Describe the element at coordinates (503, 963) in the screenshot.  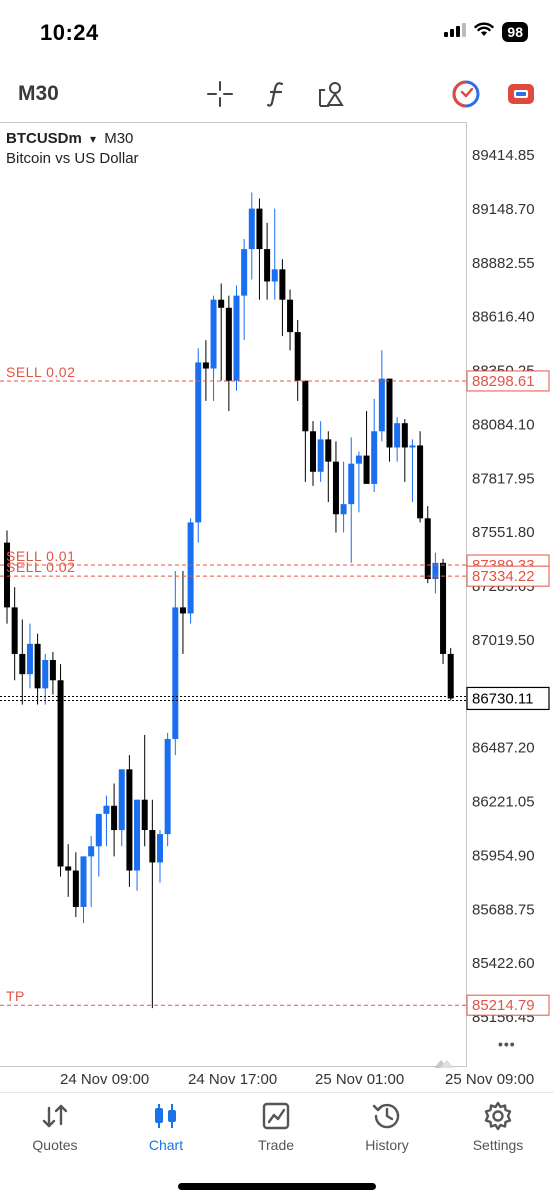
I see `price-axis-label: 85422.60` at that location.